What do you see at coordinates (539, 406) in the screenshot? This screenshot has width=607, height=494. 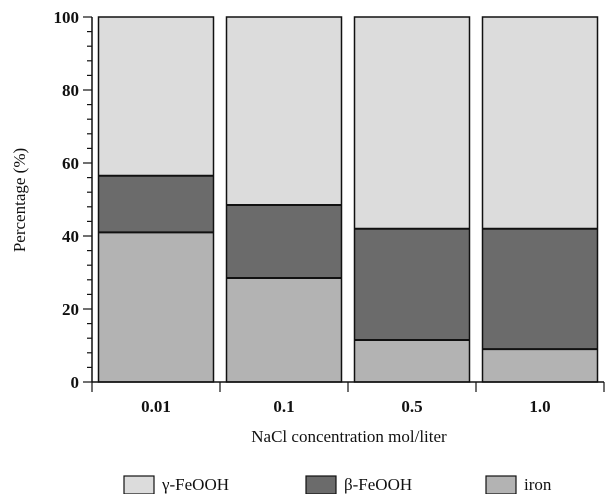 I see `x-tick-label-1.0: 1.0` at bounding box center [539, 406].